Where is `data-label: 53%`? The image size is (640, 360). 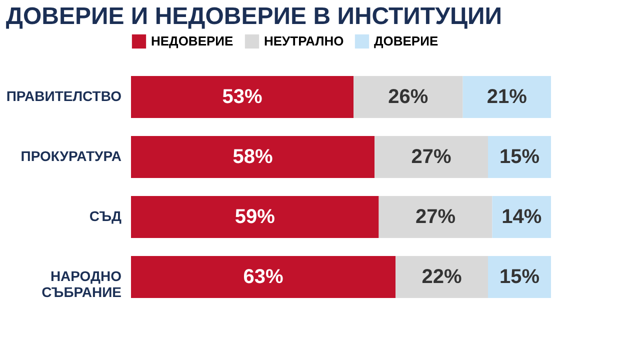
data-label: 53% is located at coordinates (242, 97).